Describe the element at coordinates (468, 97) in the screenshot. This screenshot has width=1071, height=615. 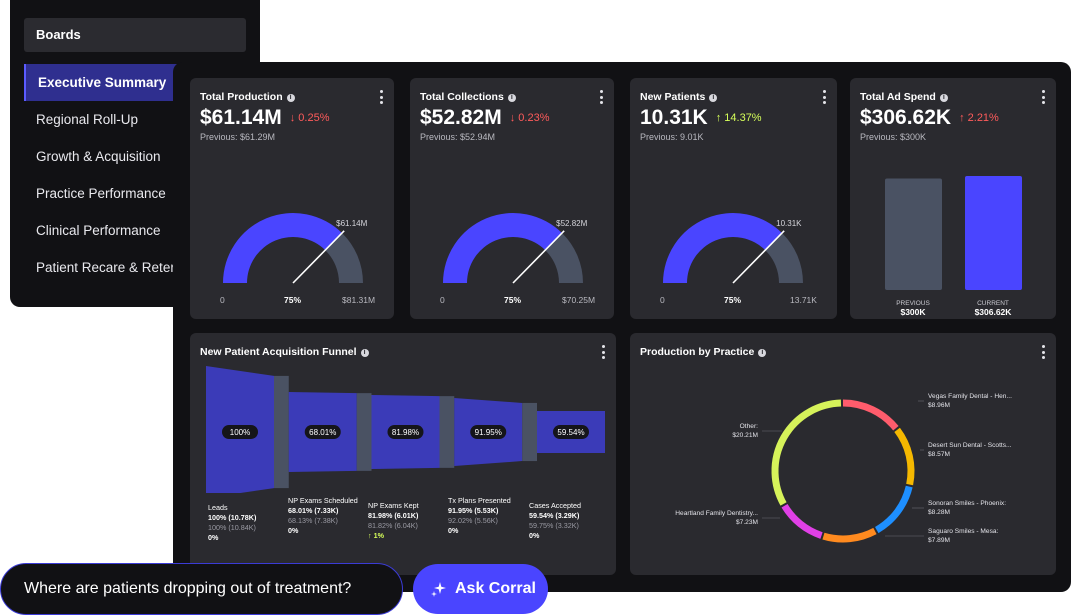
I see `card-title: Total Collections i` at that location.